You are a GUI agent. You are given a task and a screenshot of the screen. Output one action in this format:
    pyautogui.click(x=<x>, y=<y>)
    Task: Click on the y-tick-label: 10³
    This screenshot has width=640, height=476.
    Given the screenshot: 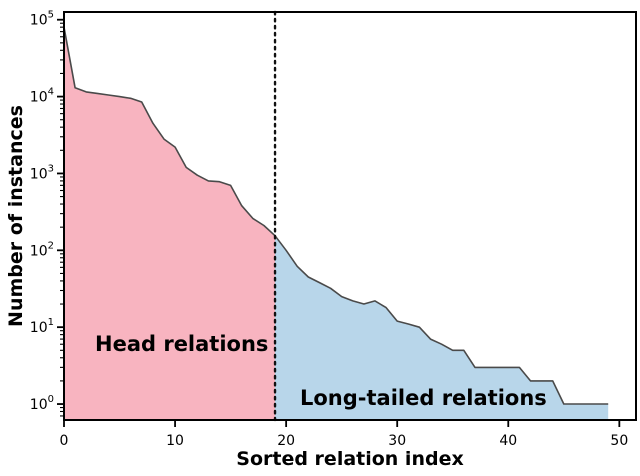 What is the action you would take?
    pyautogui.click(x=42, y=172)
    